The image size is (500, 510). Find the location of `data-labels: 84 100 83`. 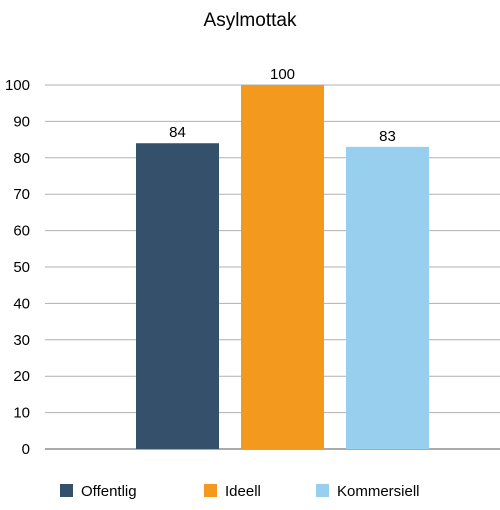

data-labels: 84 100 83 is located at coordinates (282, 105).